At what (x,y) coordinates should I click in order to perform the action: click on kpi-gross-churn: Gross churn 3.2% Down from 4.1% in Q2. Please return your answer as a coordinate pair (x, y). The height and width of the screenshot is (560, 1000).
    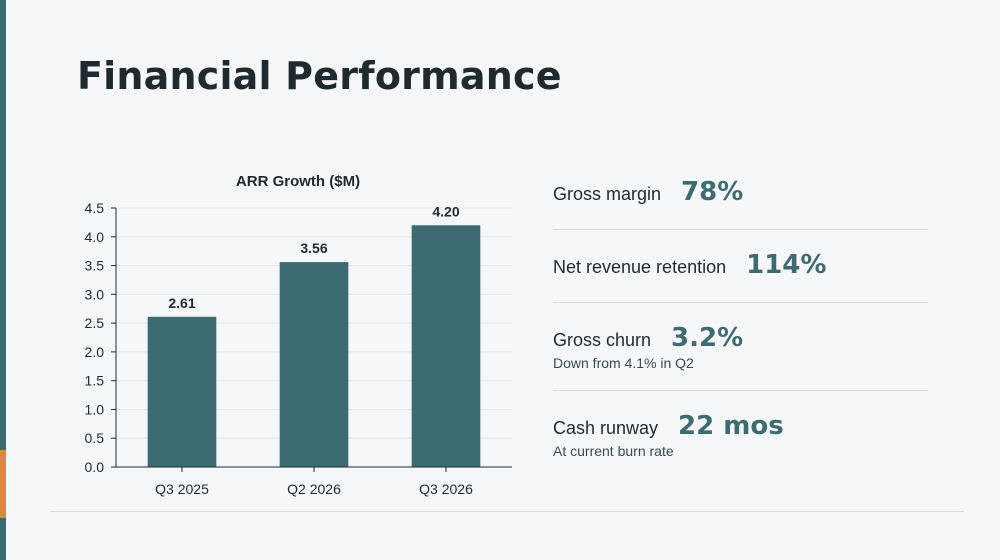
    Looking at the image, I should click on (740, 347).